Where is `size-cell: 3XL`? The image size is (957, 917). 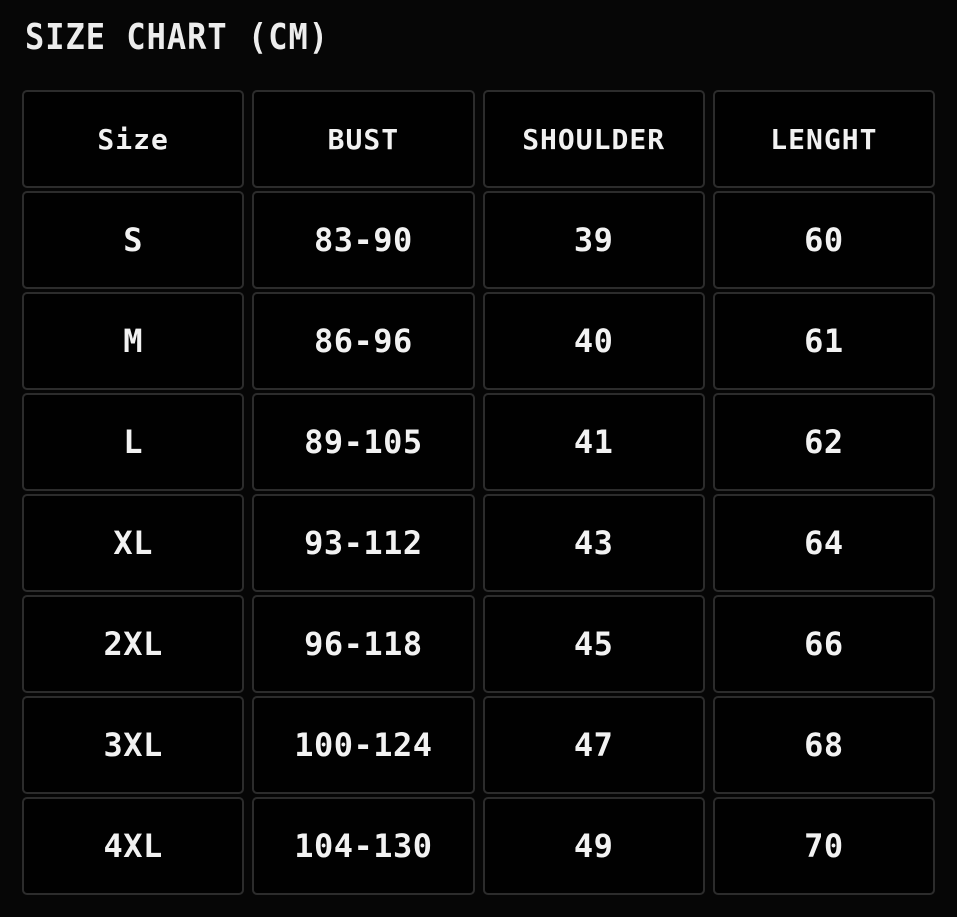
size-cell: 3XL is located at coordinates (133, 745).